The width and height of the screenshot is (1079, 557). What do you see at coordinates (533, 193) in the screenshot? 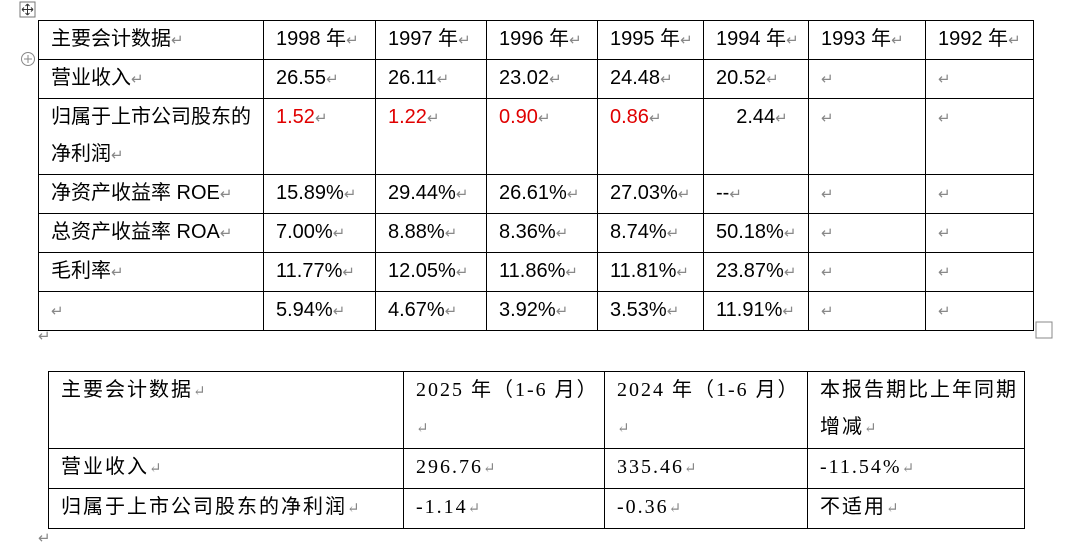
I see `cell-text: 26.61%` at bounding box center [533, 193].